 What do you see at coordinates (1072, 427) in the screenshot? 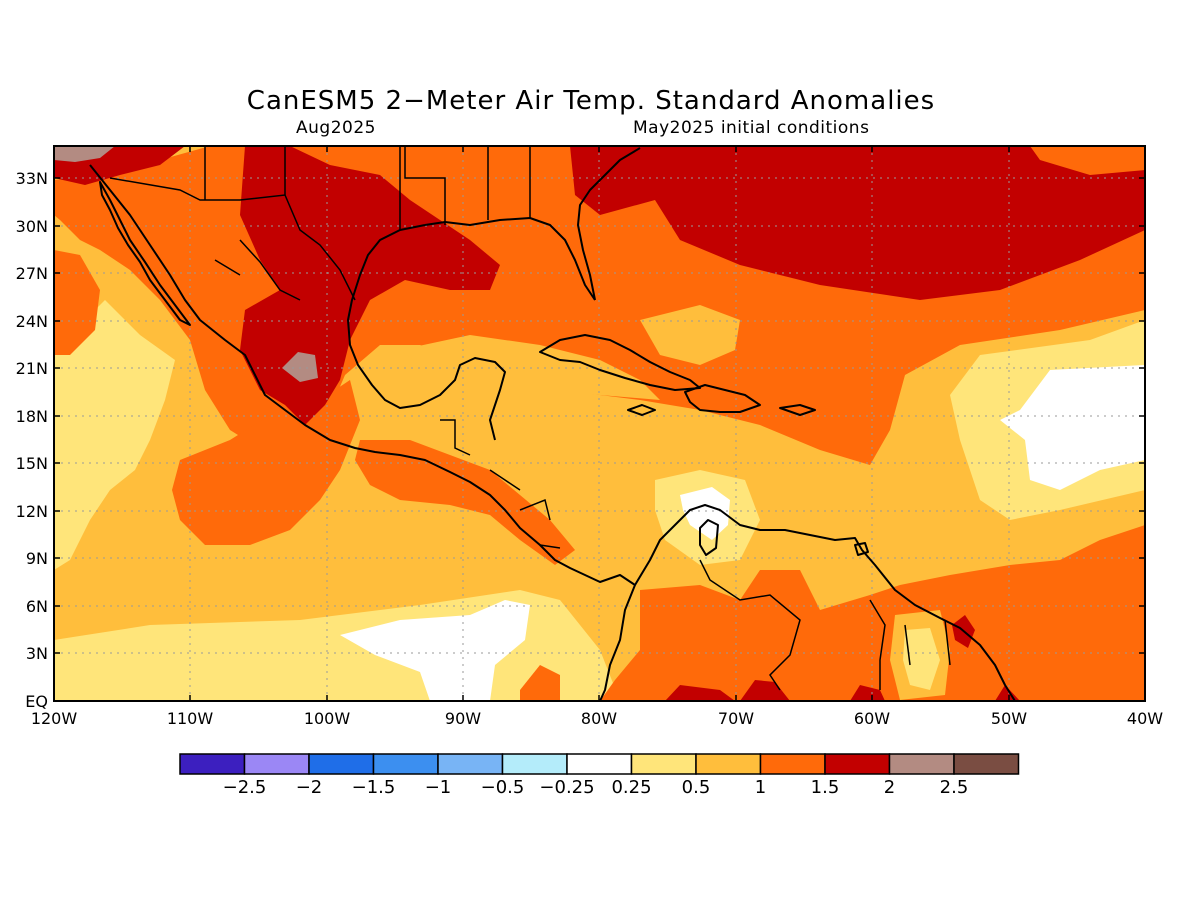
I see `field-below-0.25-east` at bounding box center [1072, 427].